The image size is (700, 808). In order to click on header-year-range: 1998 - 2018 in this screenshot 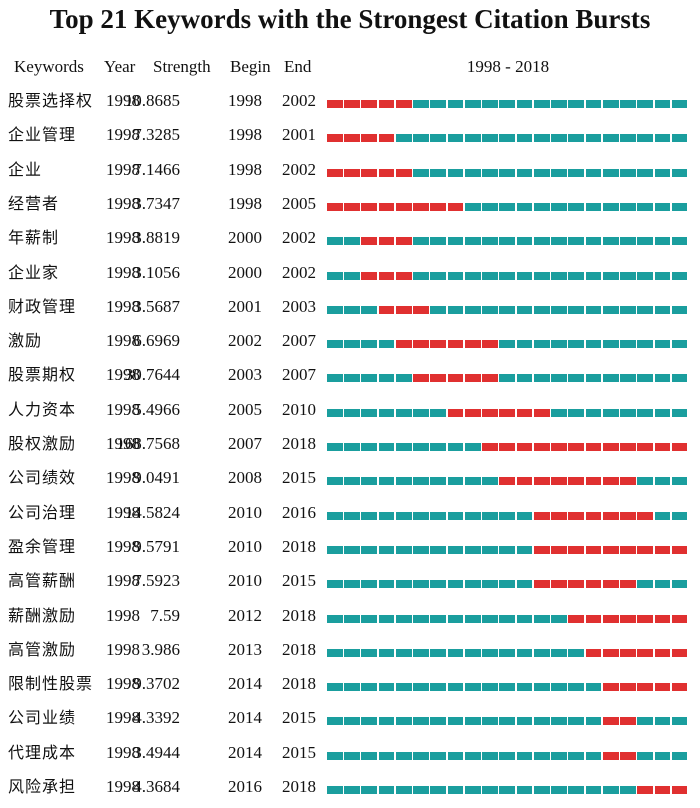, I will do `click(508, 66)`.